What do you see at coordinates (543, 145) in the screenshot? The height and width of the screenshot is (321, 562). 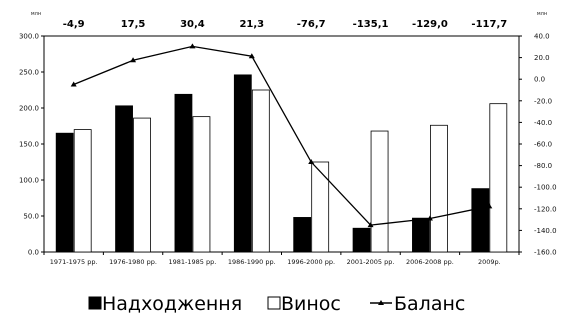 I see `right-axis-tick-label: -60.0` at bounding box center [543, 145].